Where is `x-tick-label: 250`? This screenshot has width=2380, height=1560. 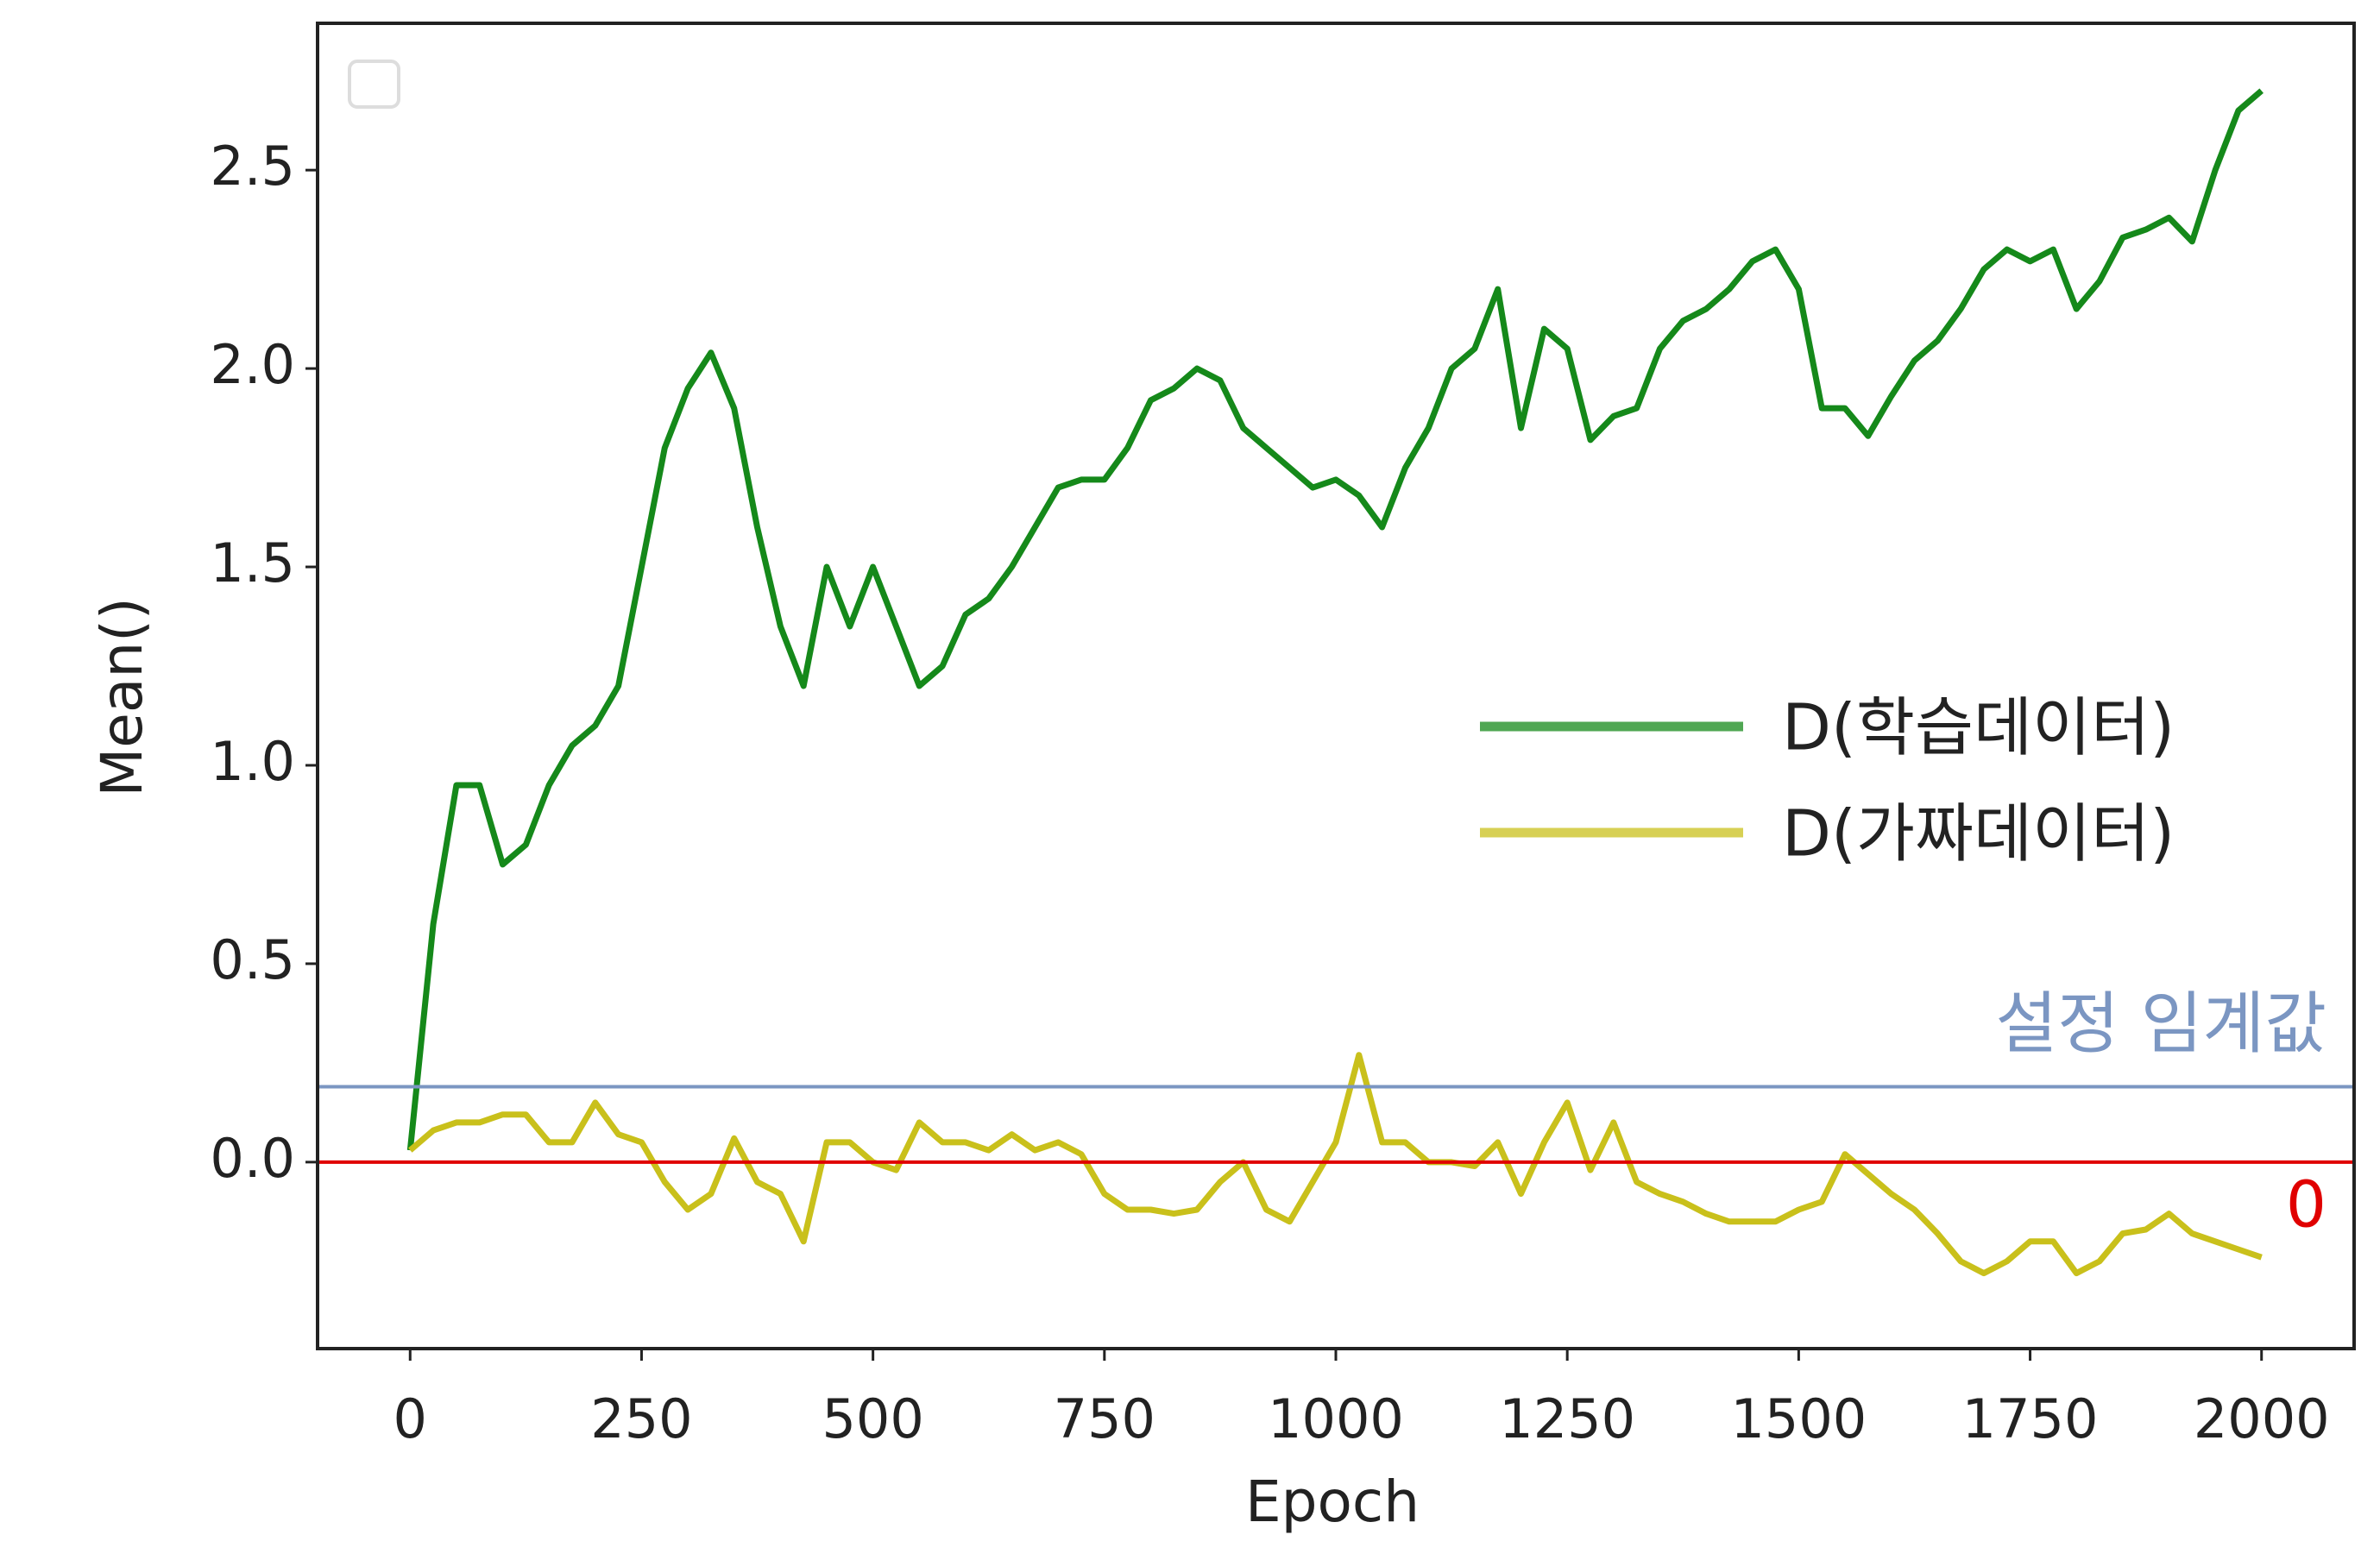 x-tick-label: 250 is located at coordinates (641, 1419).